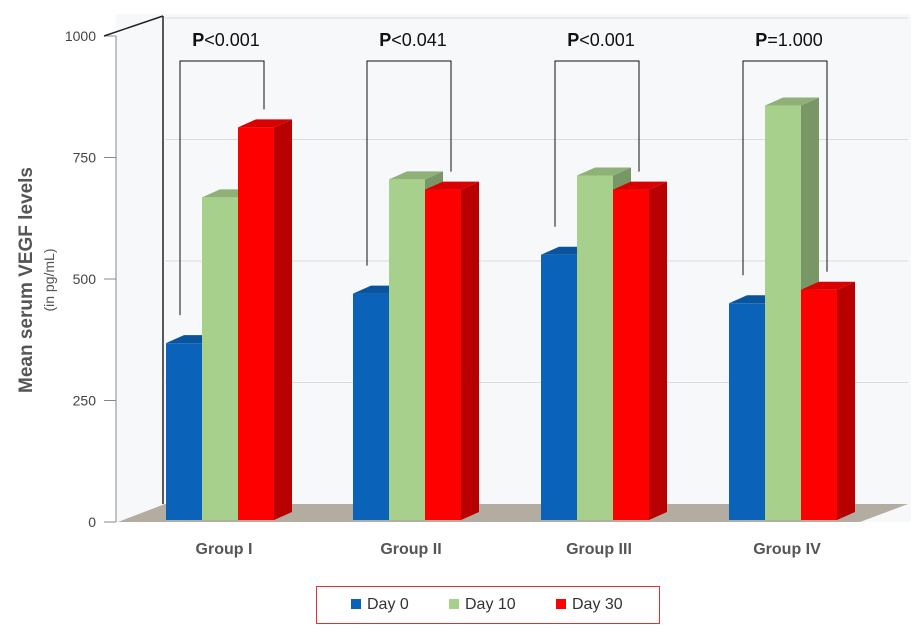 This screenshot has height=625, width=911. I want to click on legend-label: Day 10, so click(490, 604).